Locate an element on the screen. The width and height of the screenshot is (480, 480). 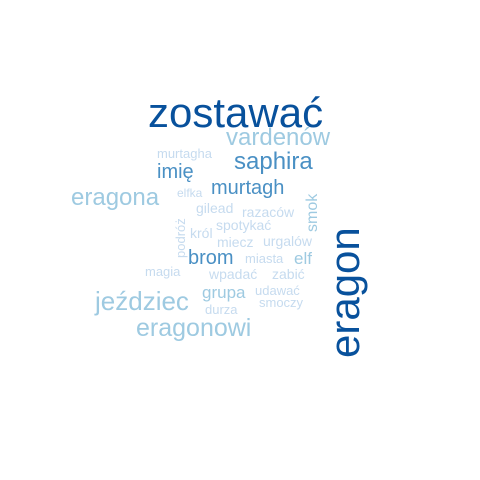
word-urgalow: urgalów is located at coordinates (288, 241).